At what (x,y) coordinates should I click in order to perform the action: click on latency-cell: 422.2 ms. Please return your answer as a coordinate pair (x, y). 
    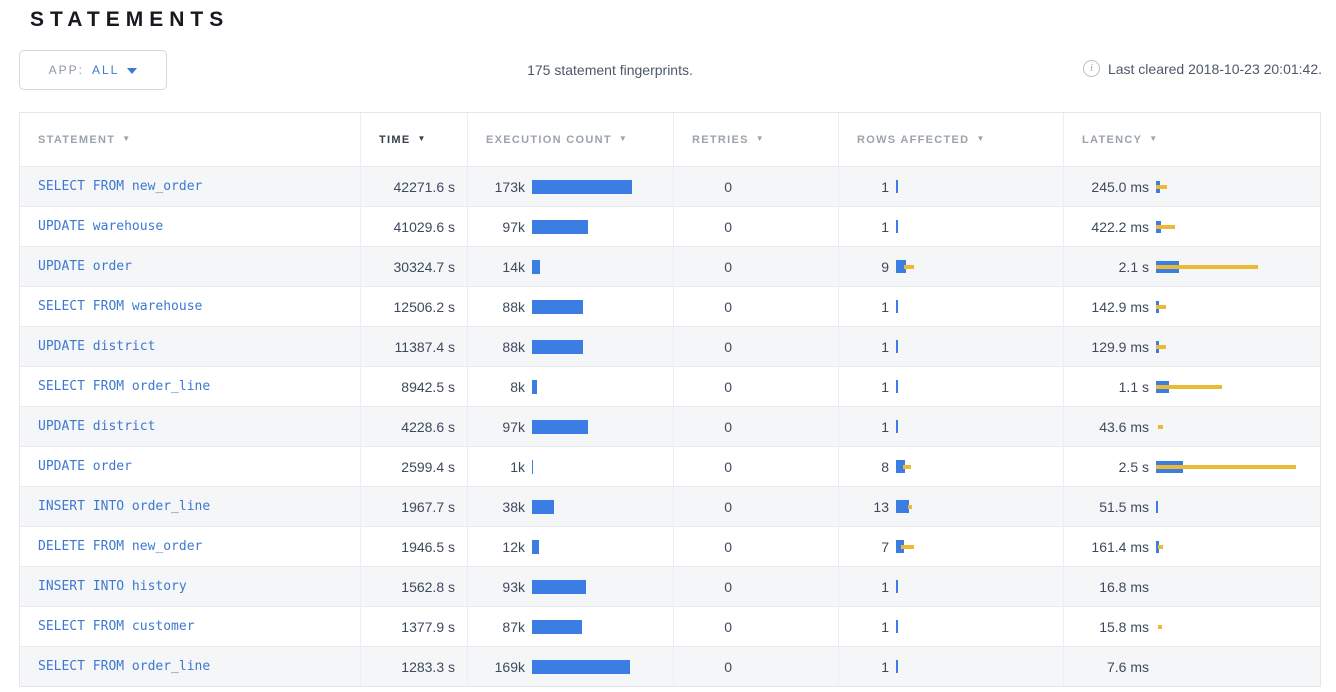
    Looking at the image, I should click on (1191, 226).